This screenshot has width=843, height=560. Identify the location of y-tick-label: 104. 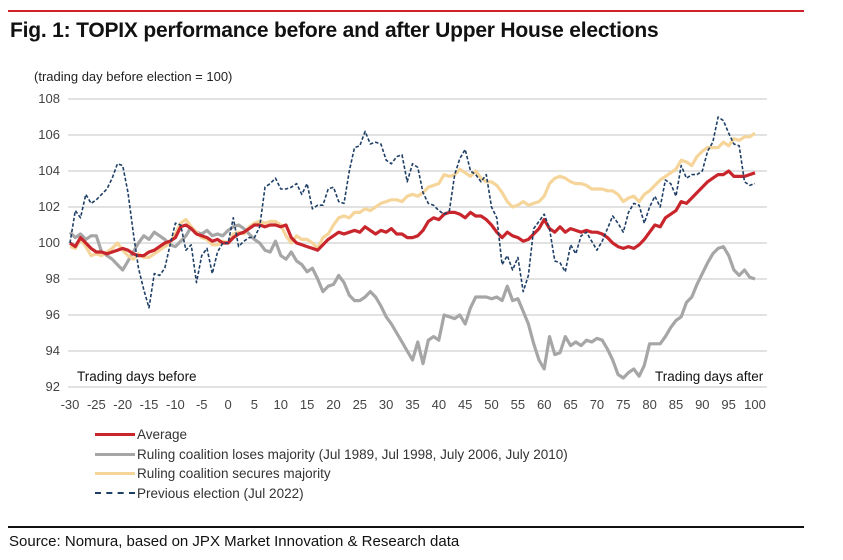
(49, 170).